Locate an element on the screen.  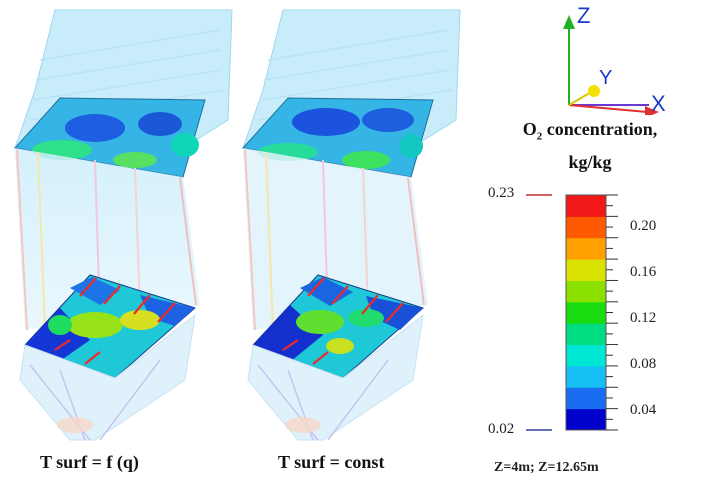
axis-triad-graphic is located at coordinates (611, 66).